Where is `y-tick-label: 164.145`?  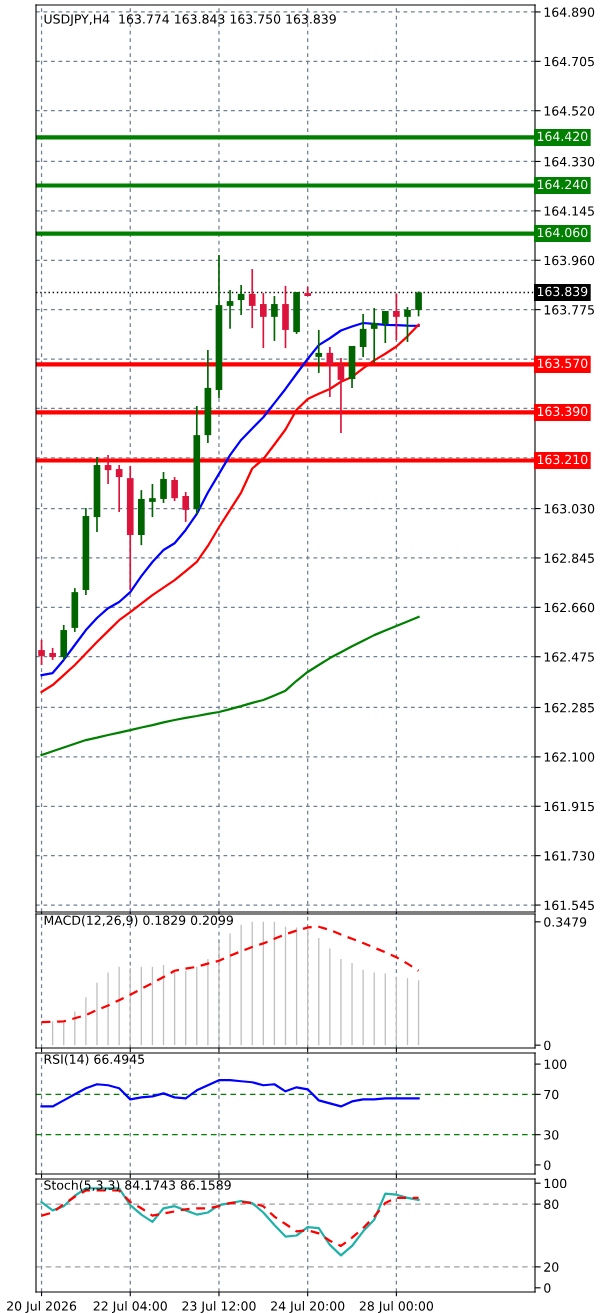 y-tick-label: 164.145 is located at coordinates (569, 211).